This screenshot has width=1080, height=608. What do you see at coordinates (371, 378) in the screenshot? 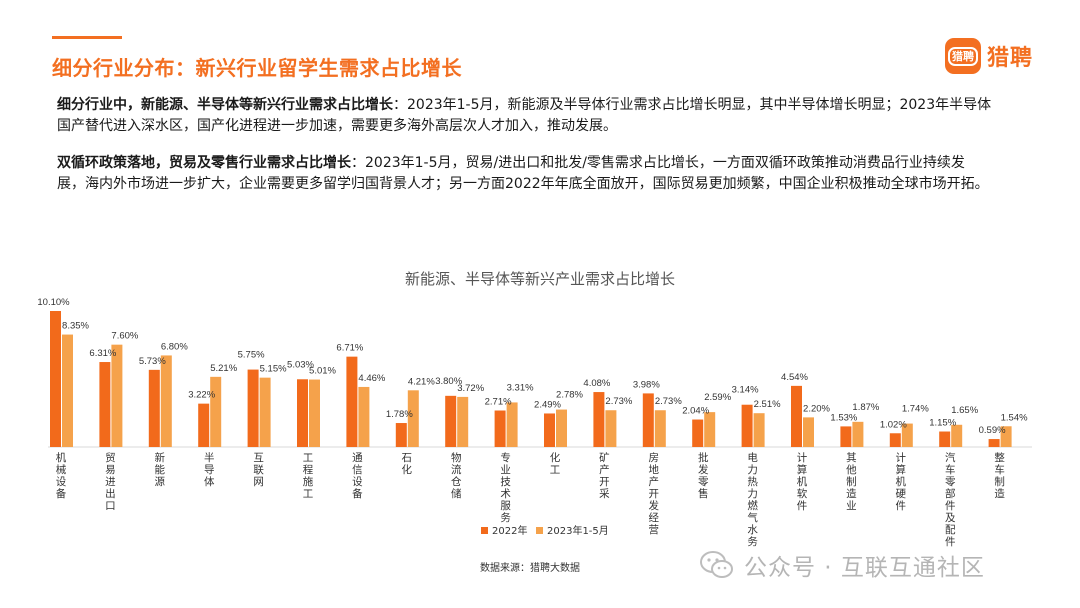
I see `value-label-2023-6: 4.46%` at bounding box center [371, 378].